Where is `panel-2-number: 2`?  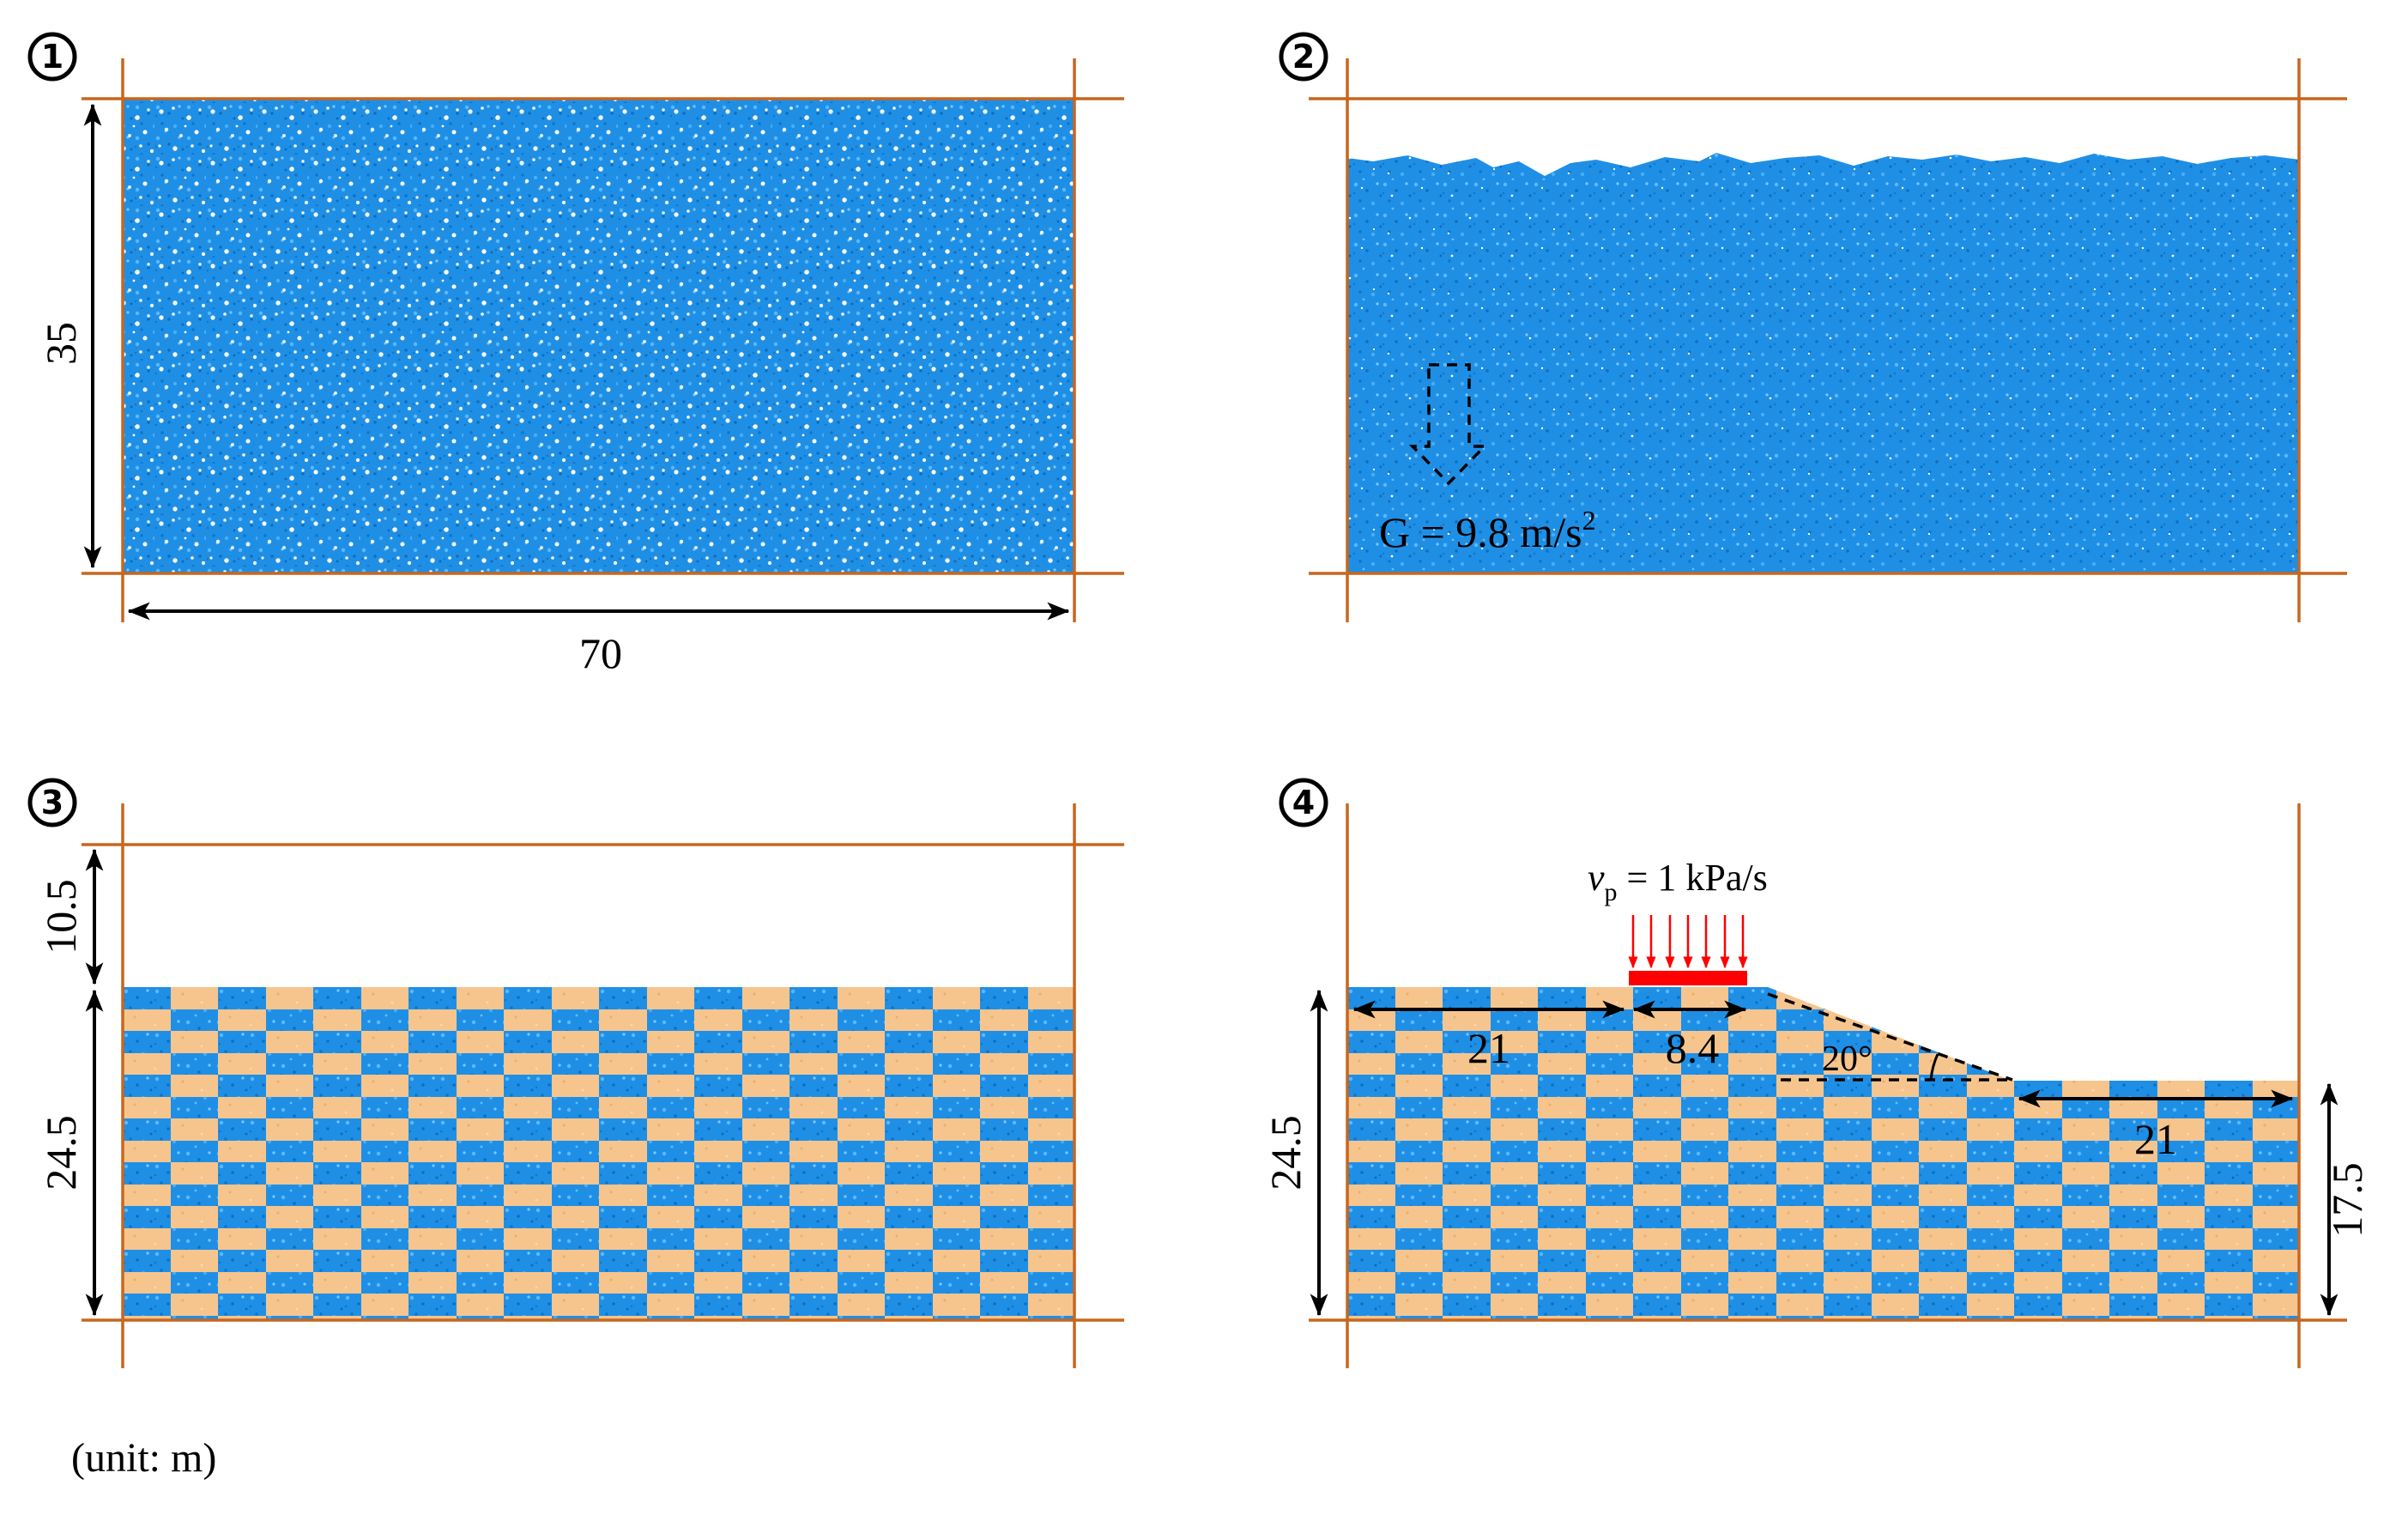 panel-2-number: 2 is located at coordinates (1303, 57).